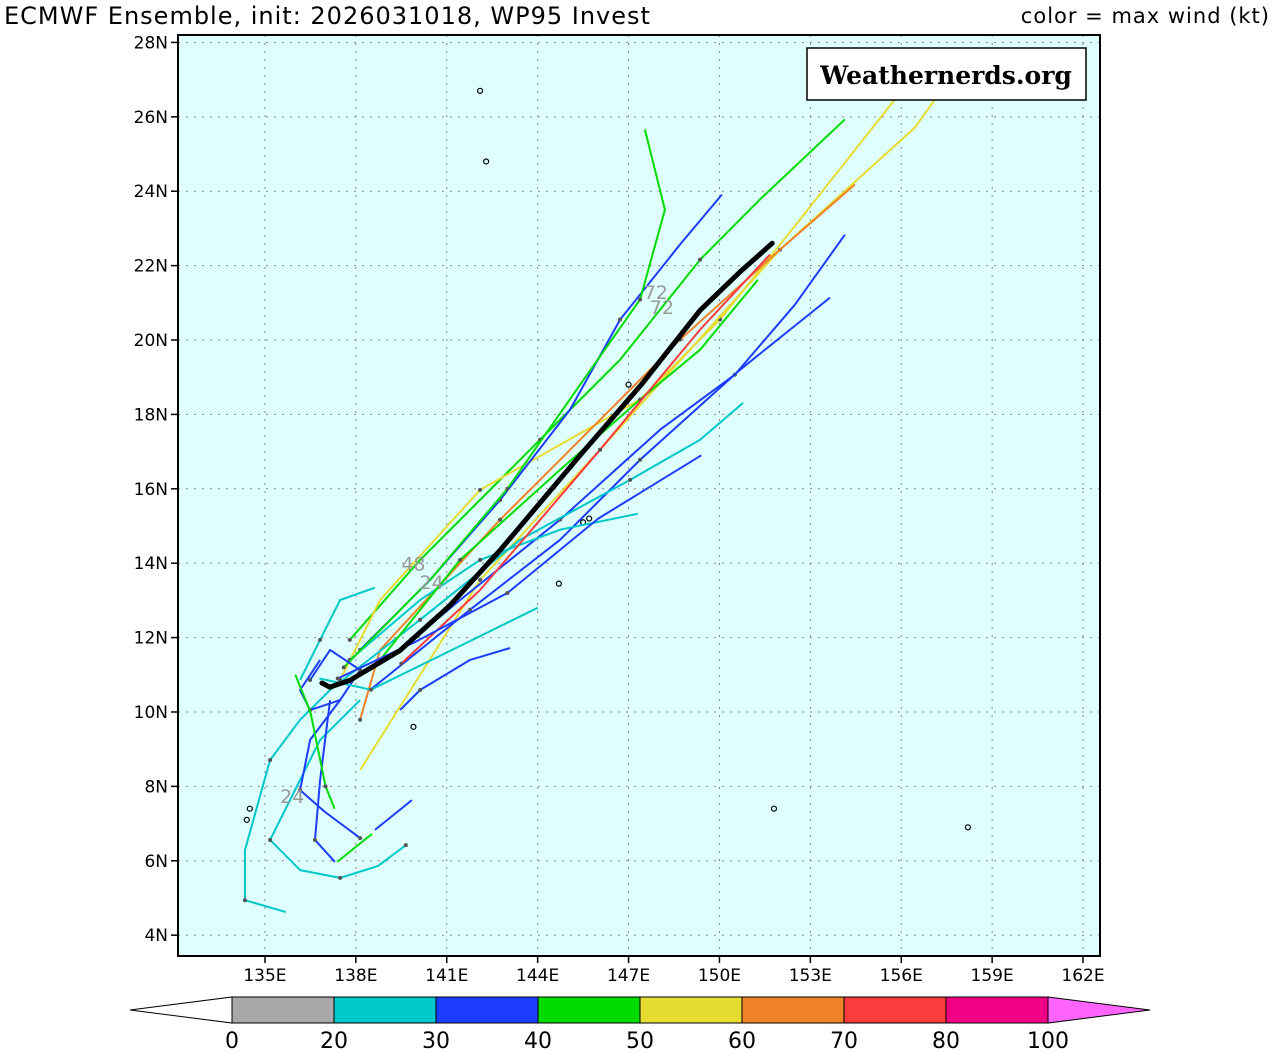 The height and width of the screenshot is (1053, 1278). Describe the element at coordinates (151, 564) in the screenshot. I see `lat-tick-label: 14N` at that location.